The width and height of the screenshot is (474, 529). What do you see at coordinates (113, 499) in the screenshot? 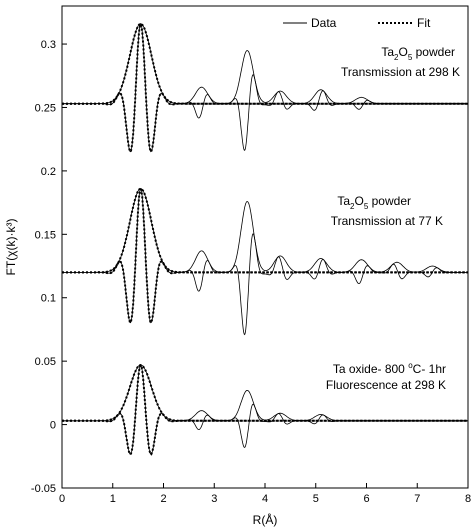
I see `x-tick-label: 1` at bounding box center [113, 499].